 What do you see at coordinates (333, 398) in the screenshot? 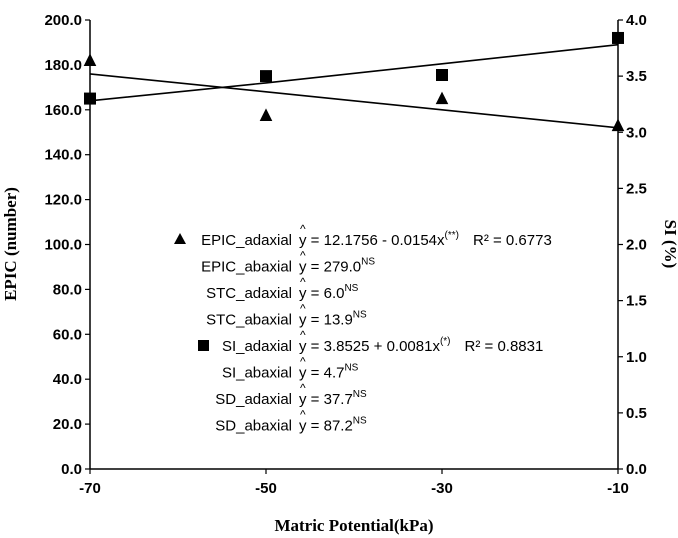
I see `annotation-equation: y = 37.7NS` at bounding box center [333, 398].